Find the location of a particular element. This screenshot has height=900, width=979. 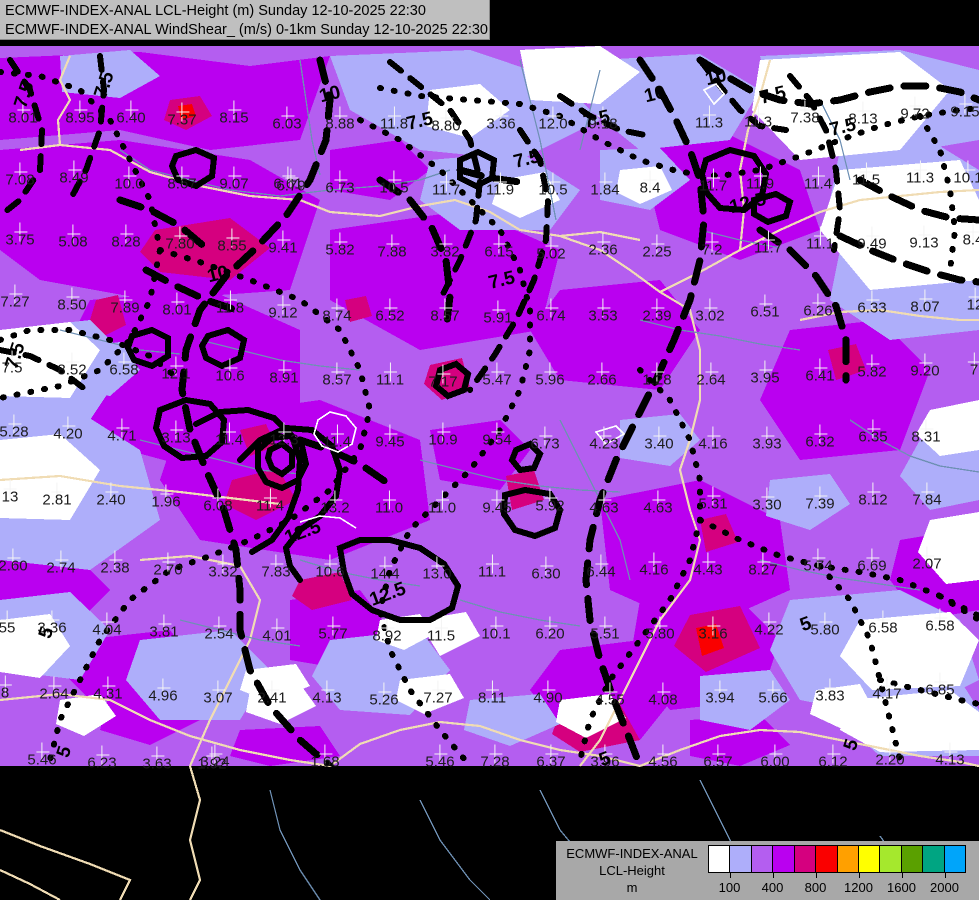

colorbar-swatch-teal is located at coordinates (934, 859).